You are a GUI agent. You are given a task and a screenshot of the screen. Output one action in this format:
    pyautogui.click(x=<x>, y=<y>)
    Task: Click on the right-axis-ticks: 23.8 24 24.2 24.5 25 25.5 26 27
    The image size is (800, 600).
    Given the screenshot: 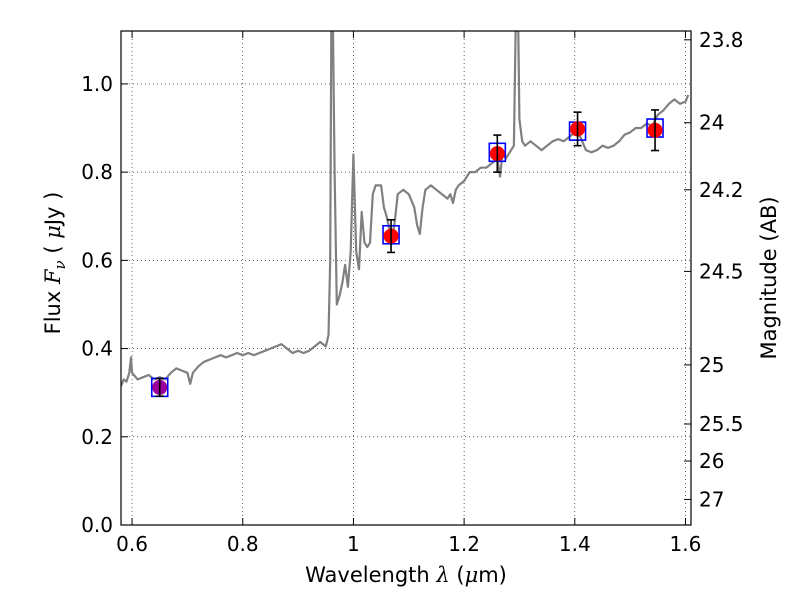 What is the action you would take?
    pyautogui.click(x=714, y=269)
    